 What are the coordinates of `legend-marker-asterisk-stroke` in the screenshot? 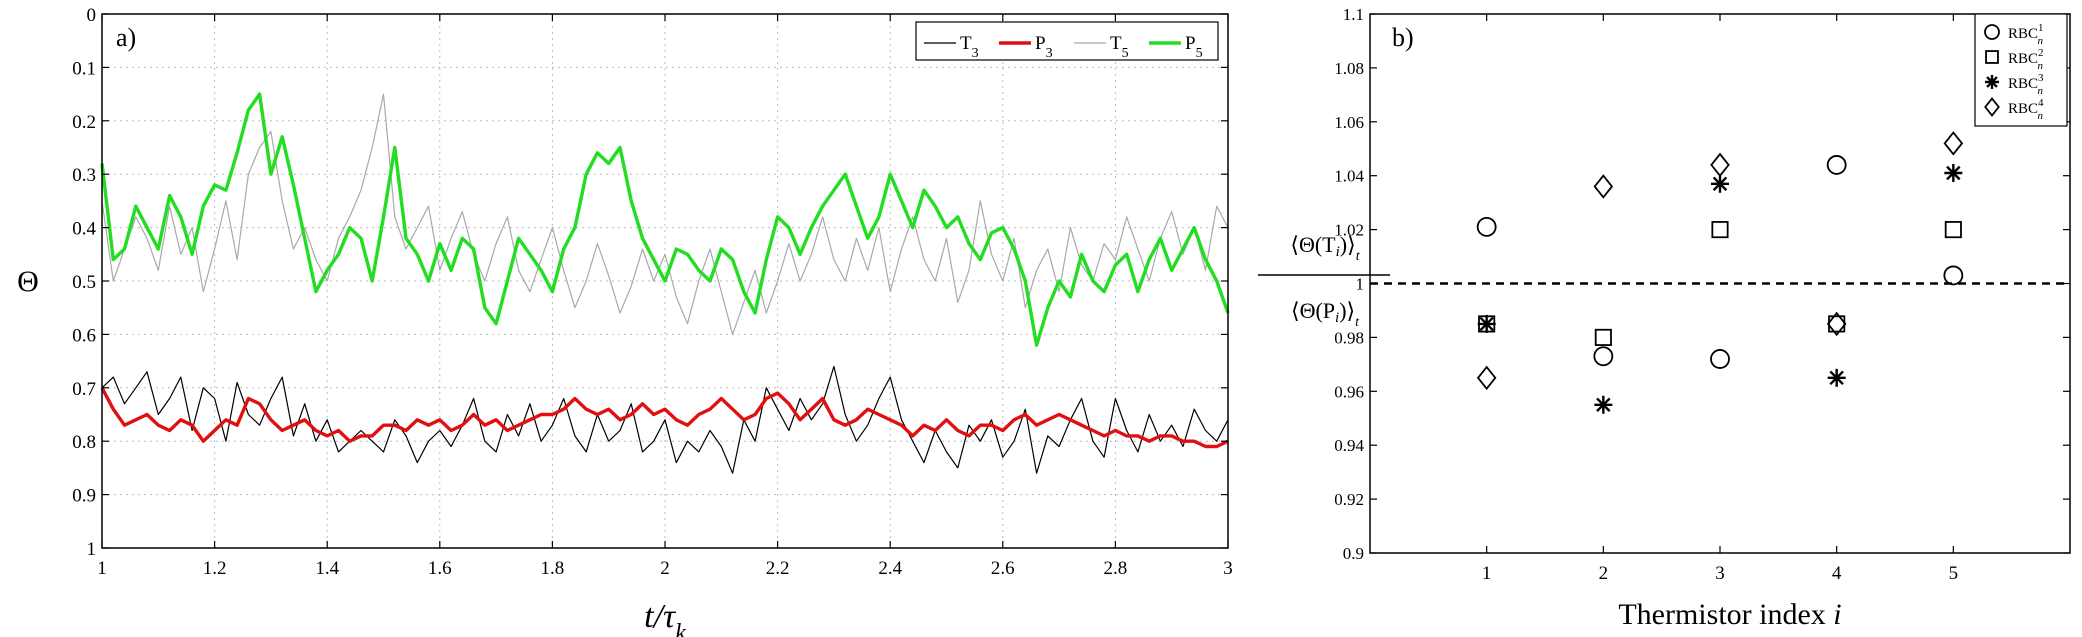 It's located at (1992, 82).